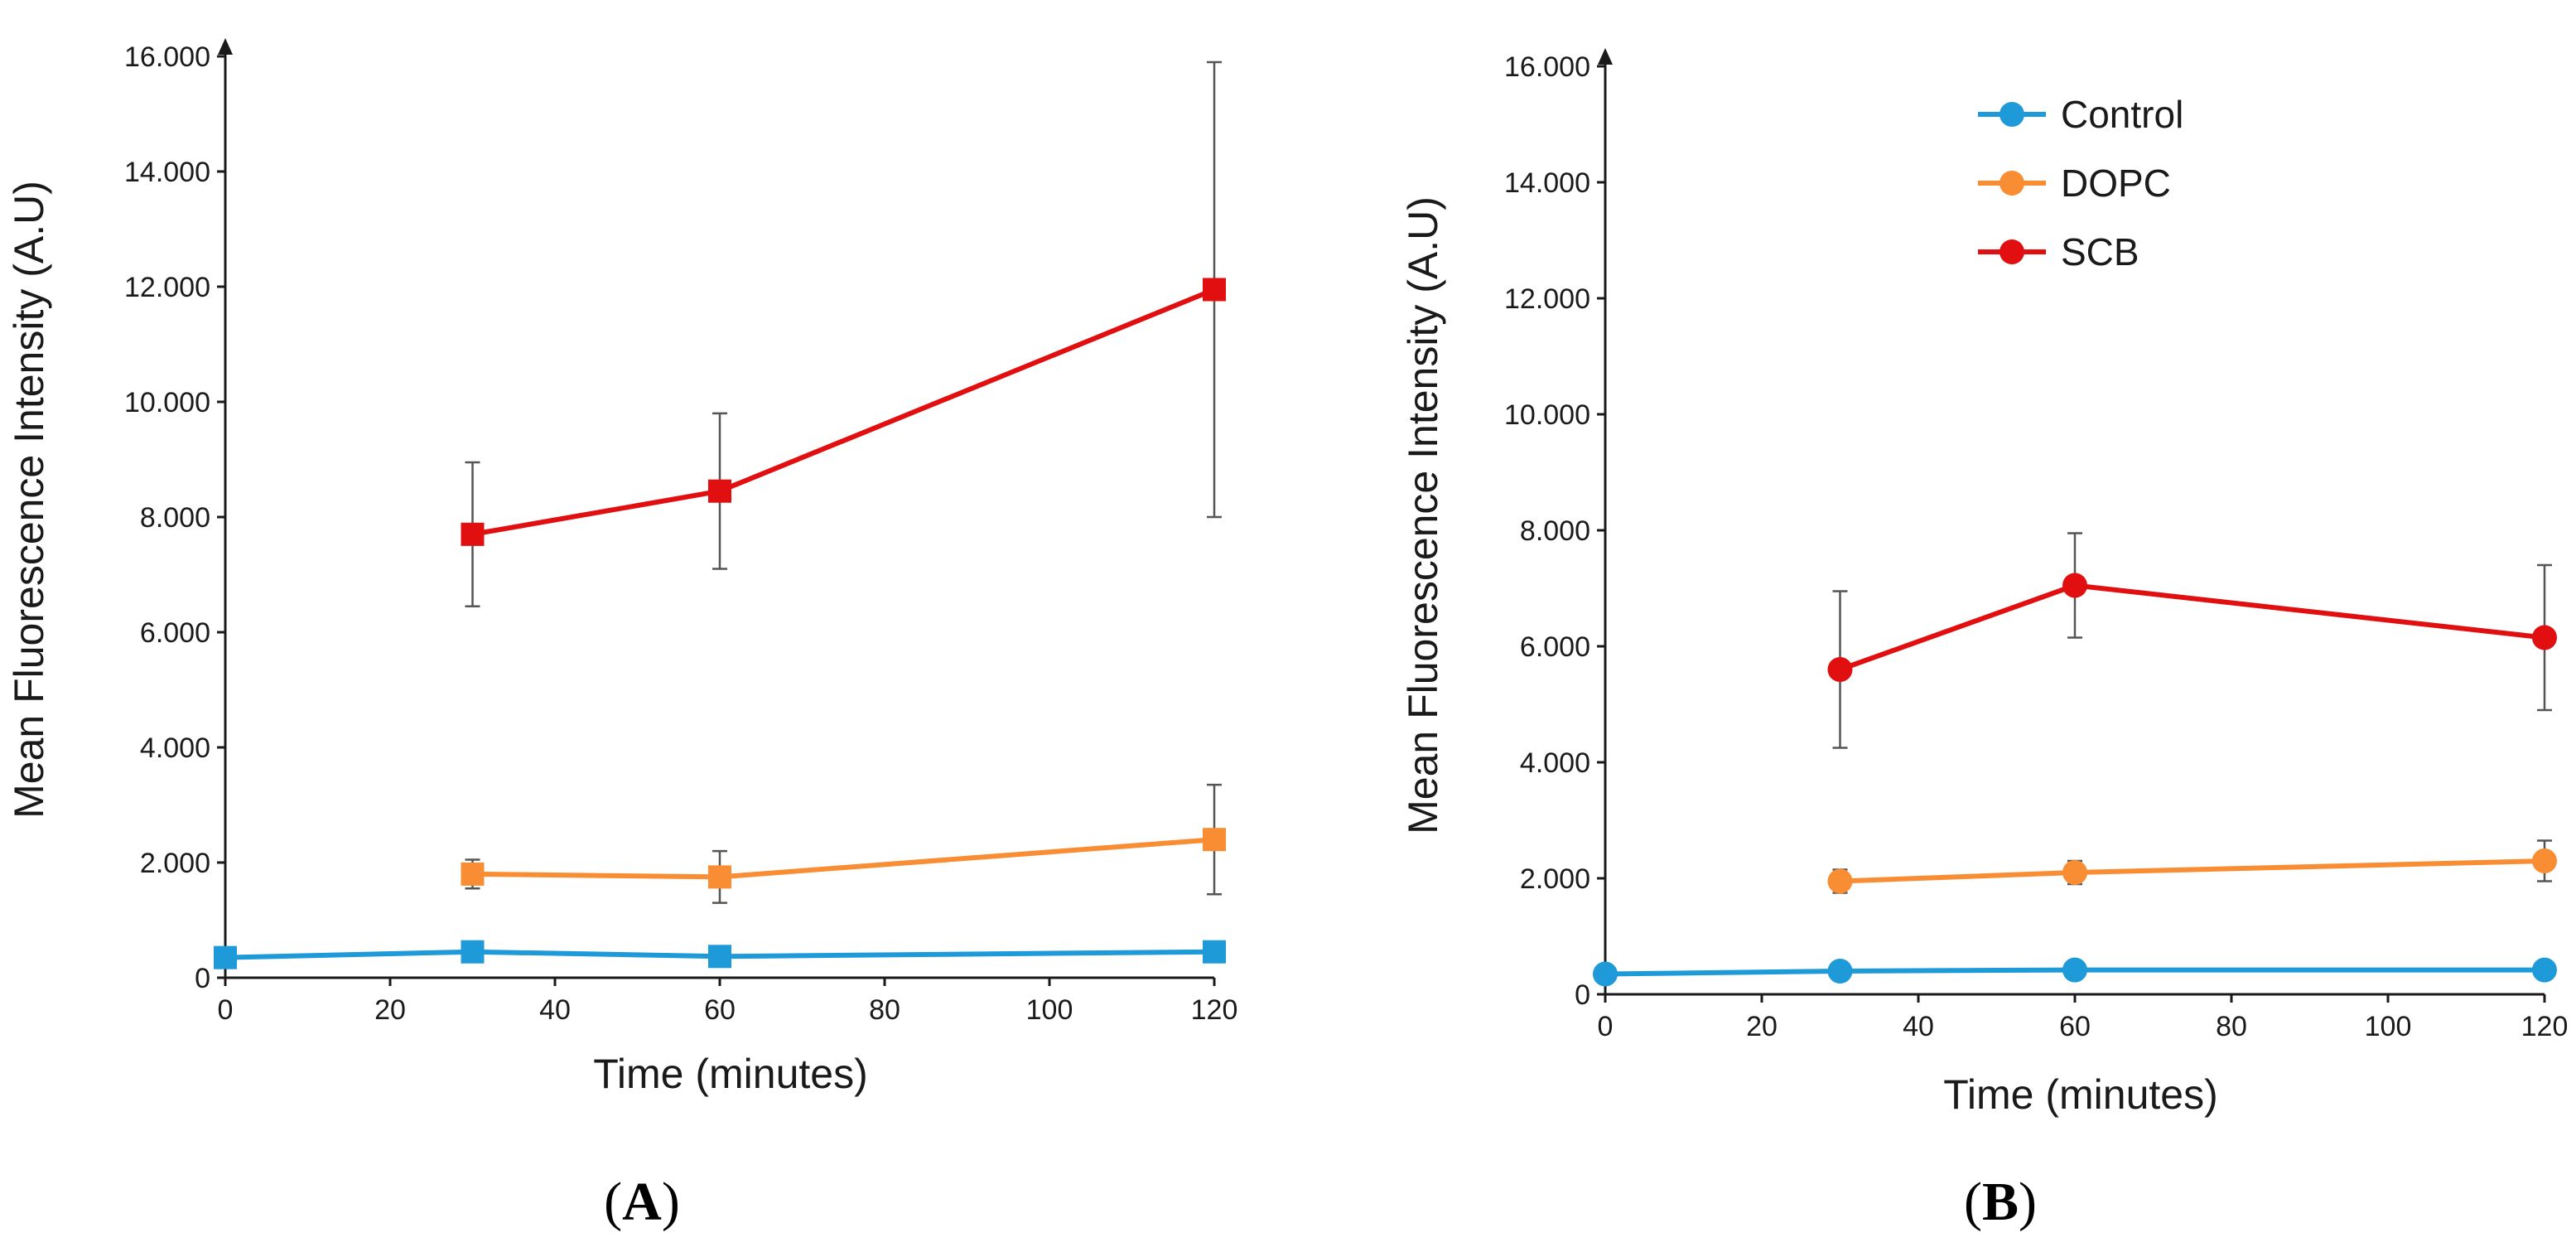 Image resolution: width=2576 pixels, height=1252 pixels. I want to click on panel-a-x-tick-label: 120, so click(1214, 1010).